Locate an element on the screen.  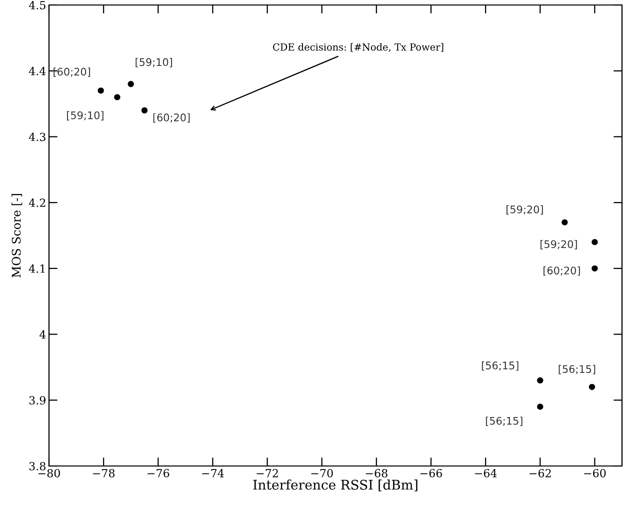
y-axis-title: MOS Score [-] is located at coordinates (17, 236).